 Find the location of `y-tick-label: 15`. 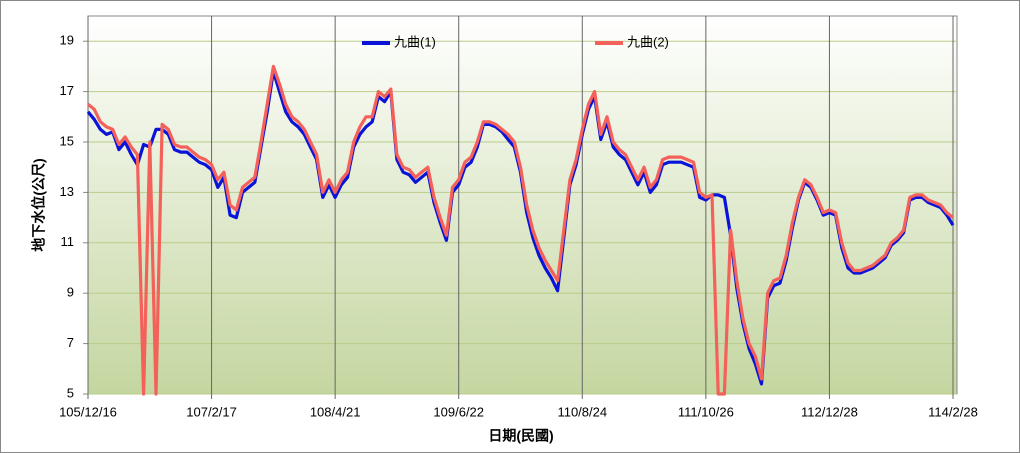

y-tick-label: 15 is located at coordinates (67, 140).